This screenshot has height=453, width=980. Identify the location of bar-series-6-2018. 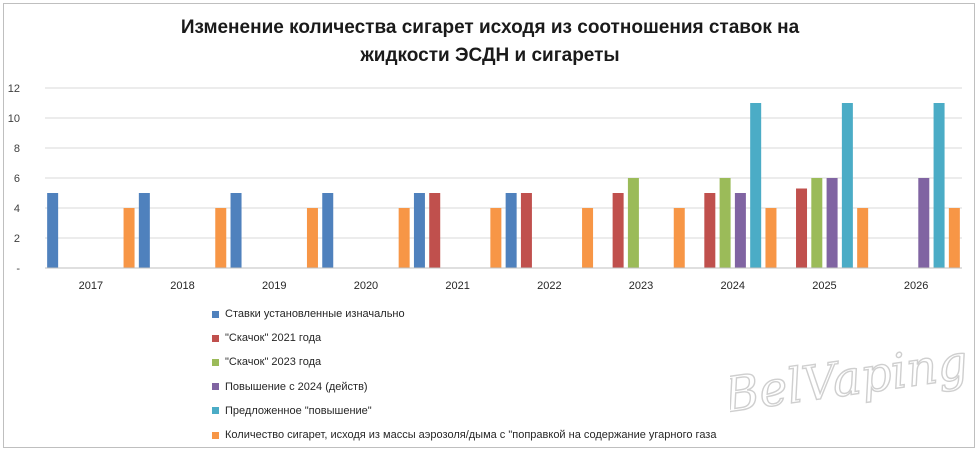
(221, 238).